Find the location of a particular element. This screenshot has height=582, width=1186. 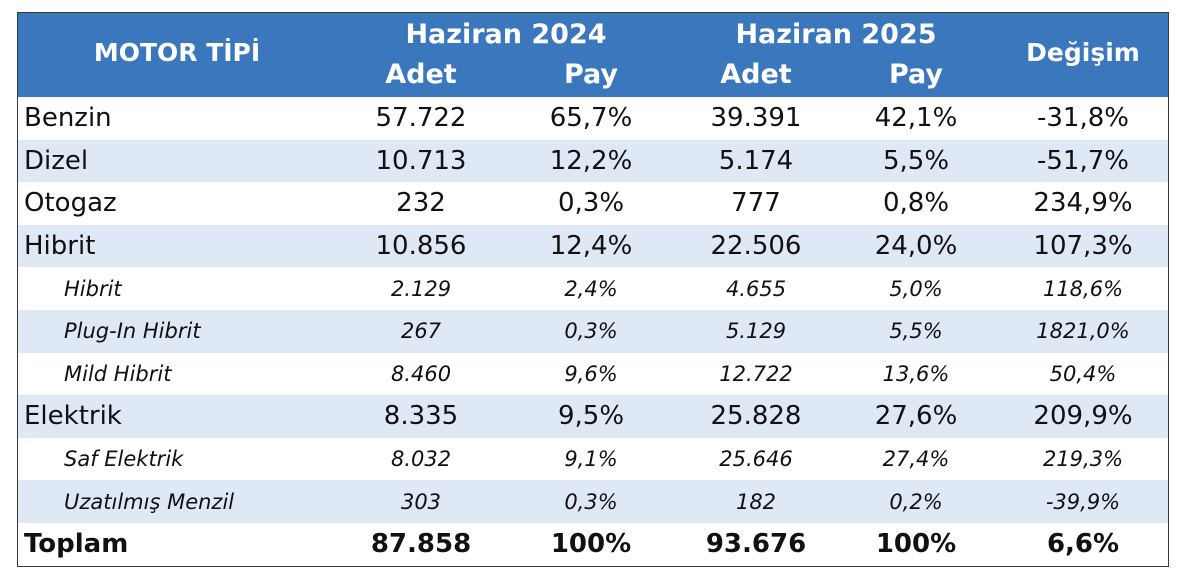

cell-adet-2025: 22.506 is located at coordinates (756, 246).